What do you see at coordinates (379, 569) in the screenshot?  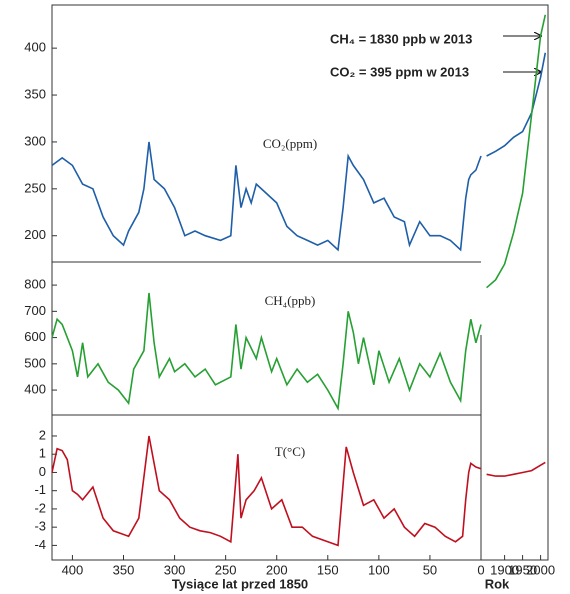 I see `x-tick-label: 100` at bounding box center [379, 569].